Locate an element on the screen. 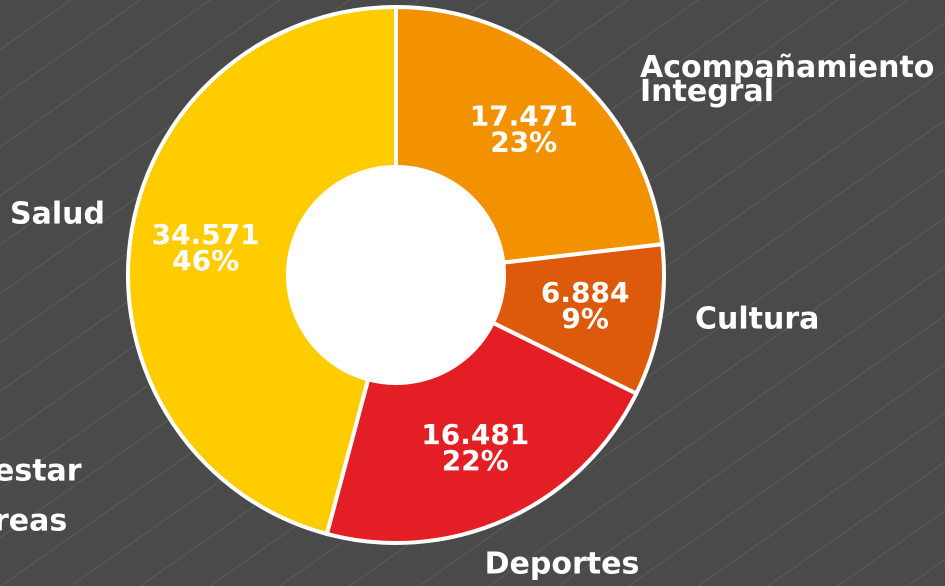 The width and height of the screenshot is (945, 586). percent-label: 9% is located at coordinates (585, 318).